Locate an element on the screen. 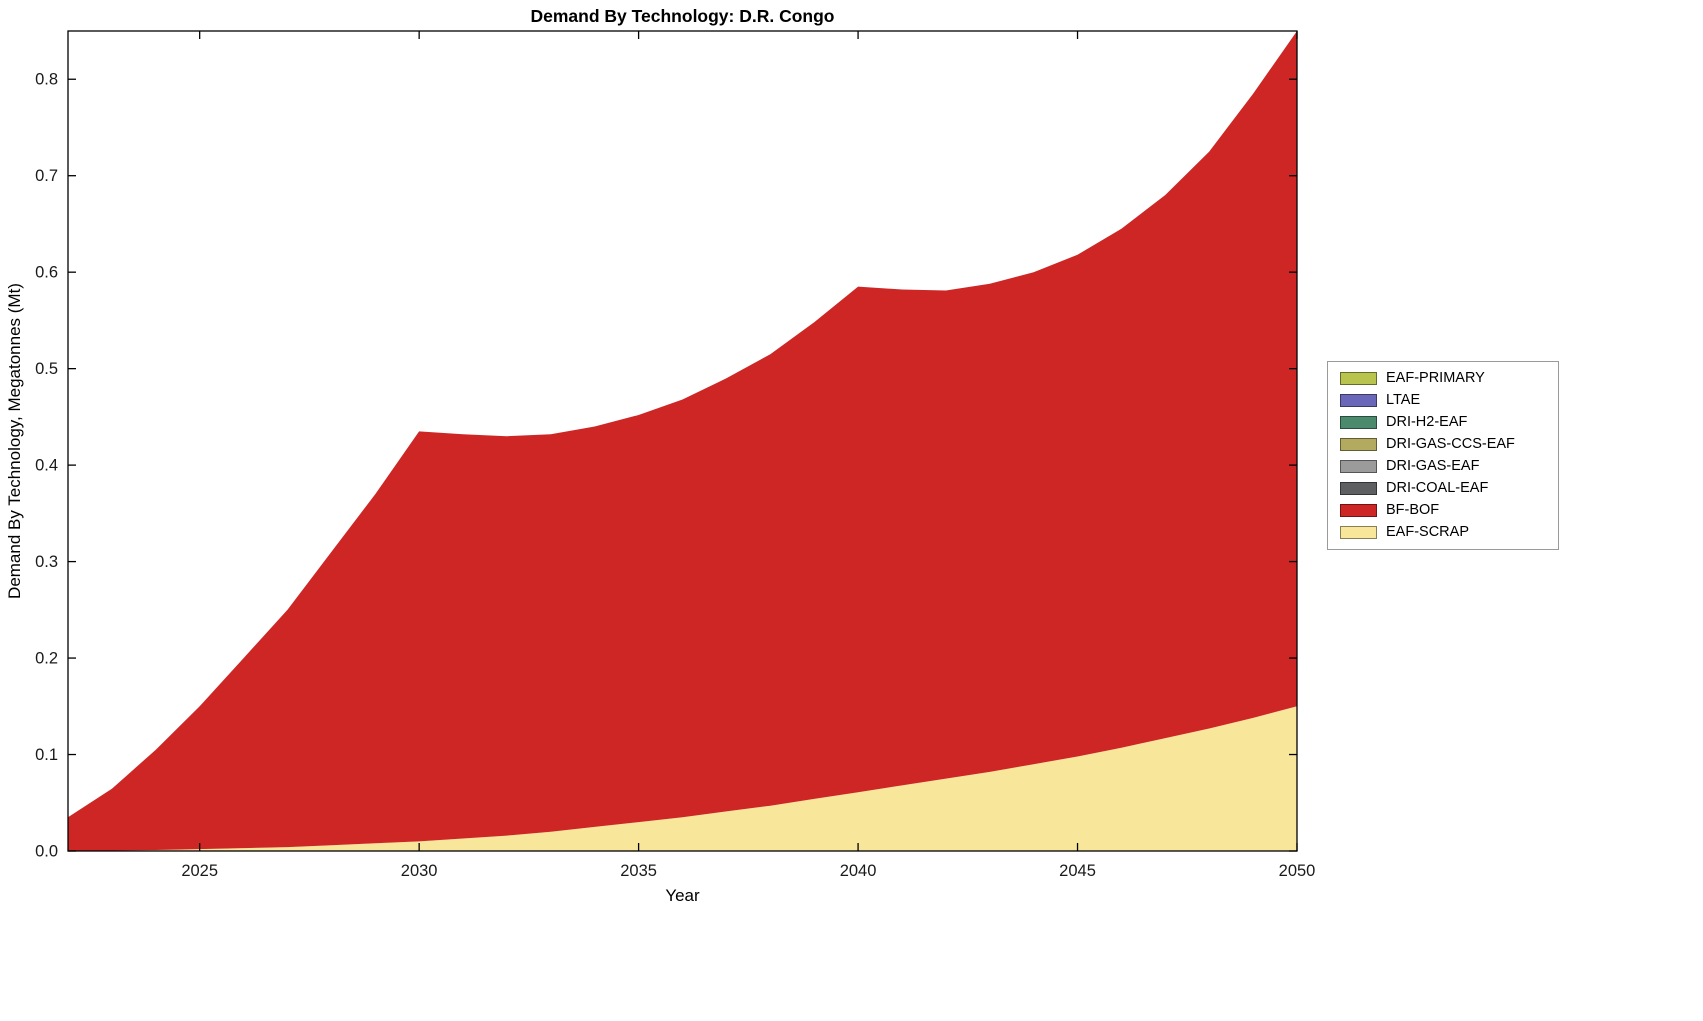 The width and height of the screenshot is (1703, 1021). legend-label: EAF-PRIMARY is located at coordinates (1435, 378).